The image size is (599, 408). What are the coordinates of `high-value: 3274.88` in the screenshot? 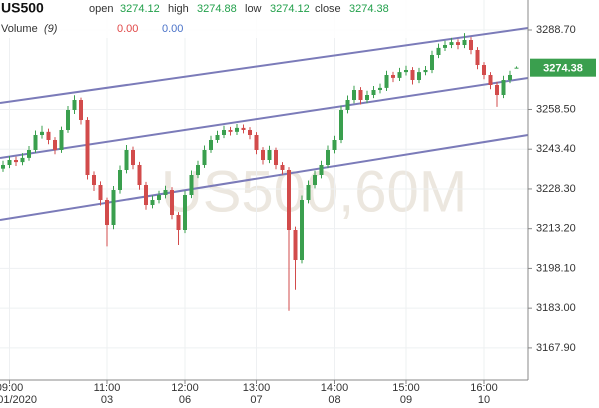 It's located at (217, 9).